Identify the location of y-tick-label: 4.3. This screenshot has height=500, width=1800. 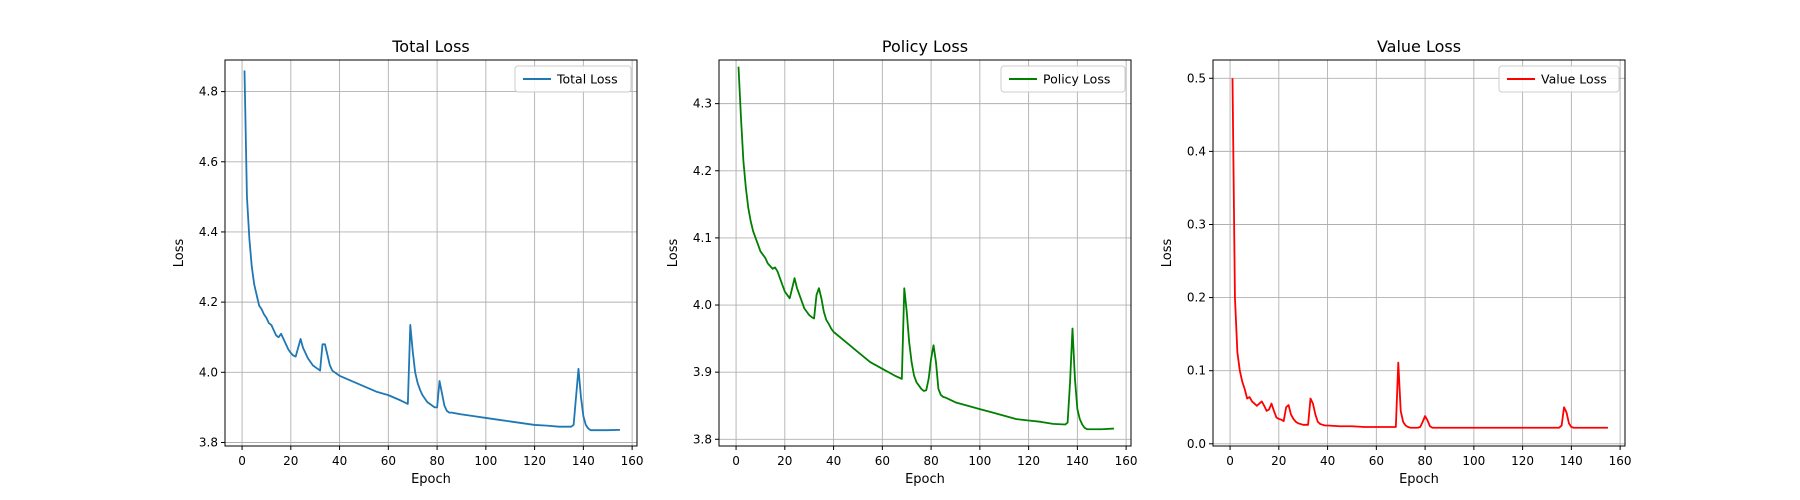
(702, 104).